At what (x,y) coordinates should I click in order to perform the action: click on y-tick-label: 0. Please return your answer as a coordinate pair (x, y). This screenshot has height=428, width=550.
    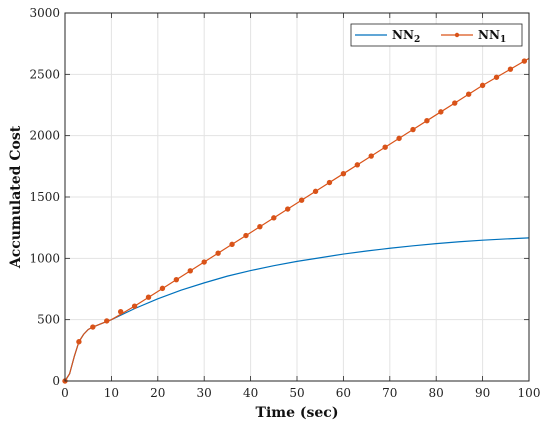
    Looking at the image, I should click on (56, 381).